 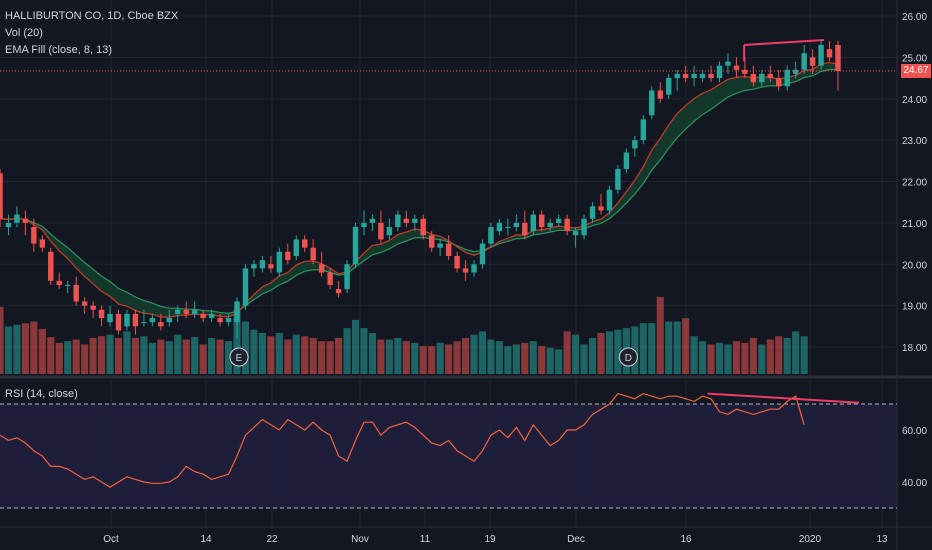 What do you see at coordinates (882, 539) in the screenshot?
I see `date-tick-label: 13` at bounding box center [882, 539].